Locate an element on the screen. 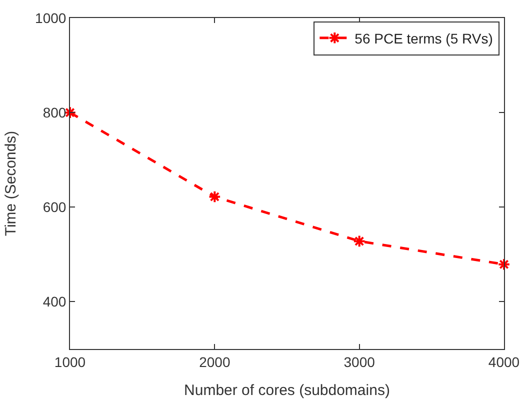 Image resolution: width=530 pixels, height=405 pixels. y-axis-title: Time (Seconds) is located at coordinates (11, 183).